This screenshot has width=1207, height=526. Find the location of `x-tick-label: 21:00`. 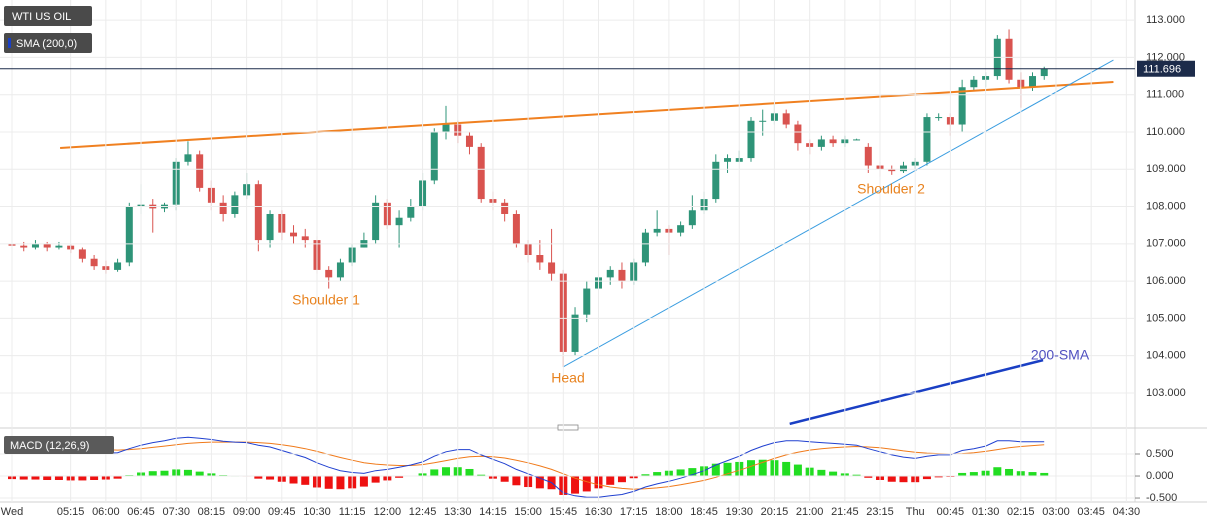

x-tick-label: 21:00 is located at coordinates (810, 512).